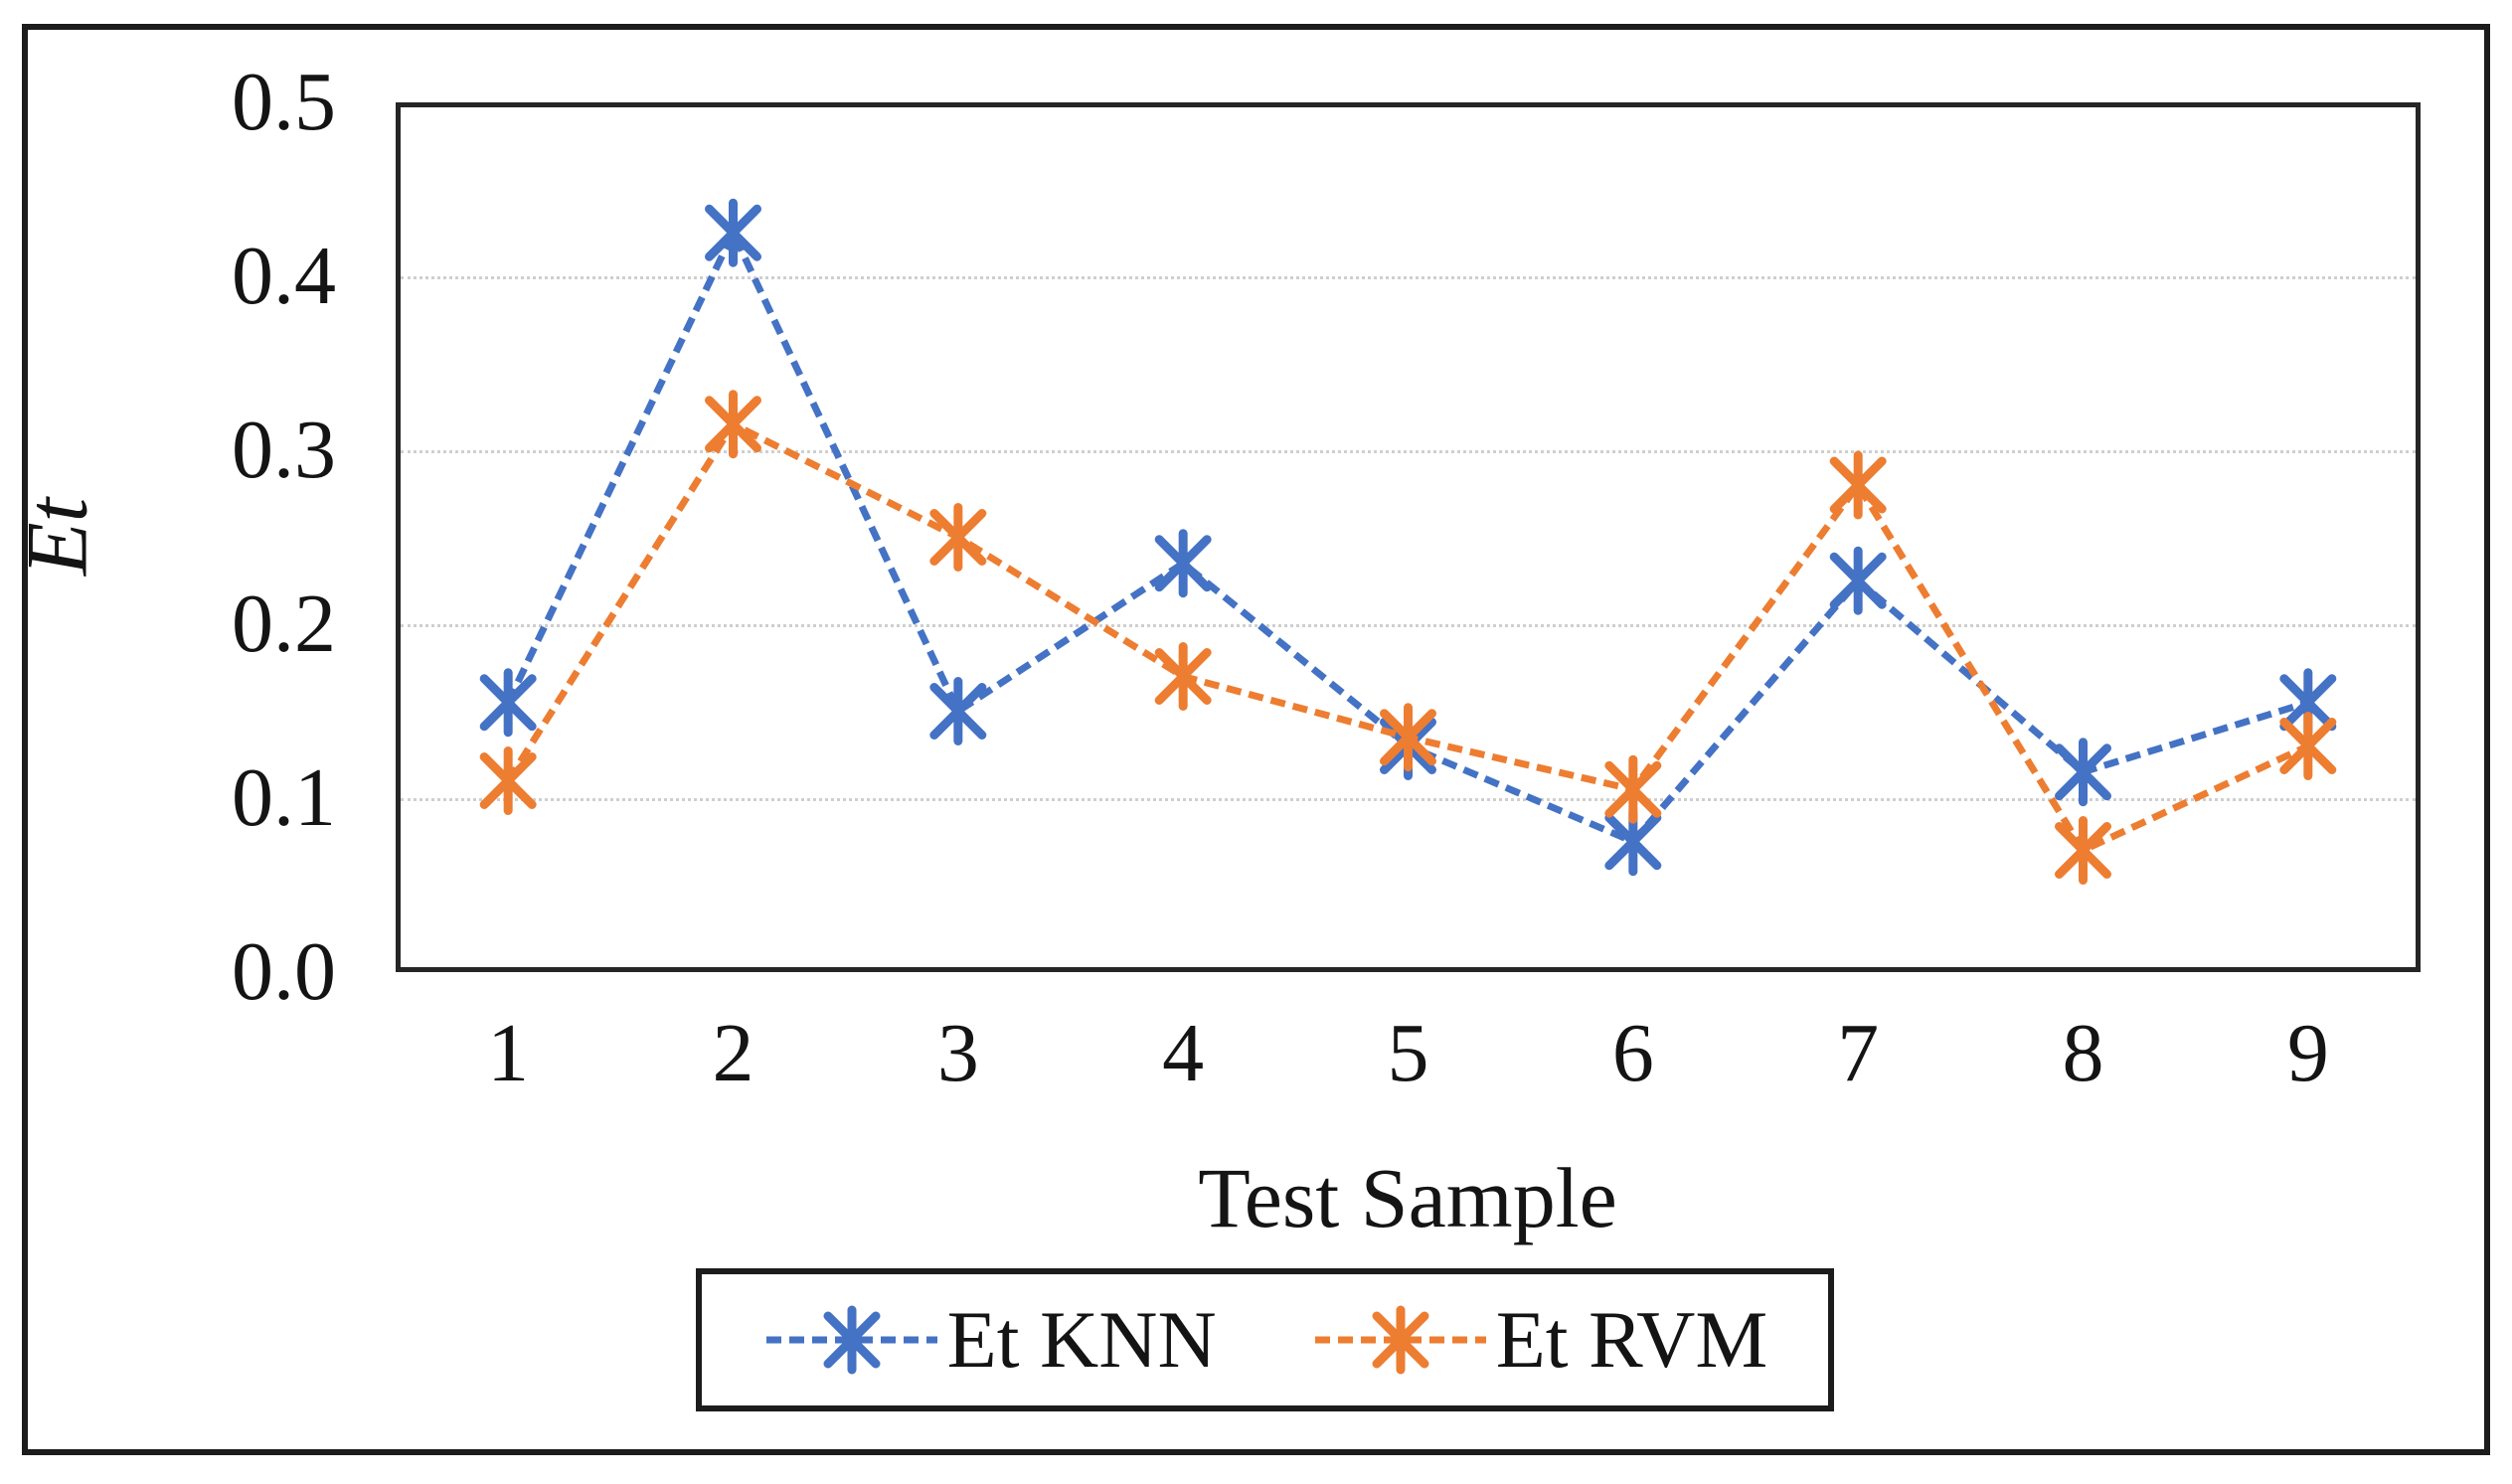 The image size is (2512, 1484). Describe the element at coordinates (57, 537) in the screenshot. I see `y-axis-title: Et` at that location.